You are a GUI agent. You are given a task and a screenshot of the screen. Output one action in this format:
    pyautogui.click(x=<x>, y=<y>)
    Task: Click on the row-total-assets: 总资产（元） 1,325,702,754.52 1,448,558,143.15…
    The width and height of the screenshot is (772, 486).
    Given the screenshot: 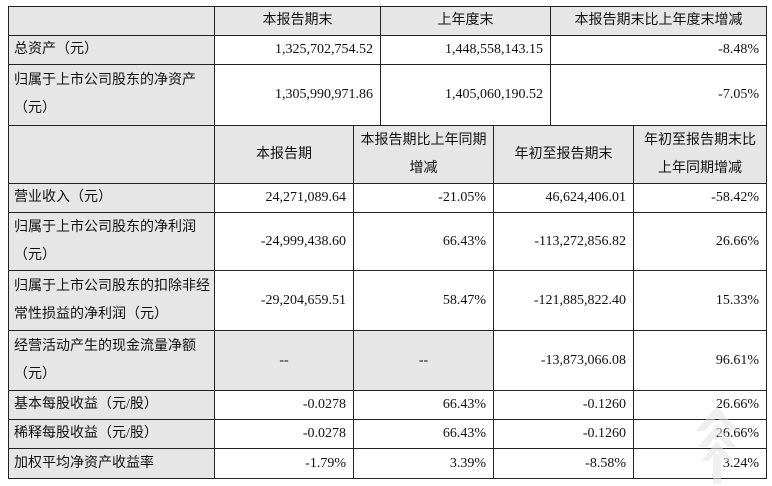 What is the action you would take?
    pyautogui.click(x=387, y=50)
    